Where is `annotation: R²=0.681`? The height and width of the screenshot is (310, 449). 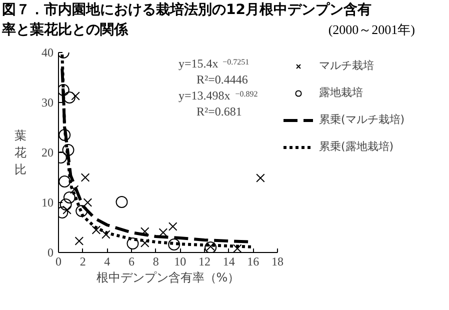
annotation: R²=0.681 is located at coordinates (219, 111).